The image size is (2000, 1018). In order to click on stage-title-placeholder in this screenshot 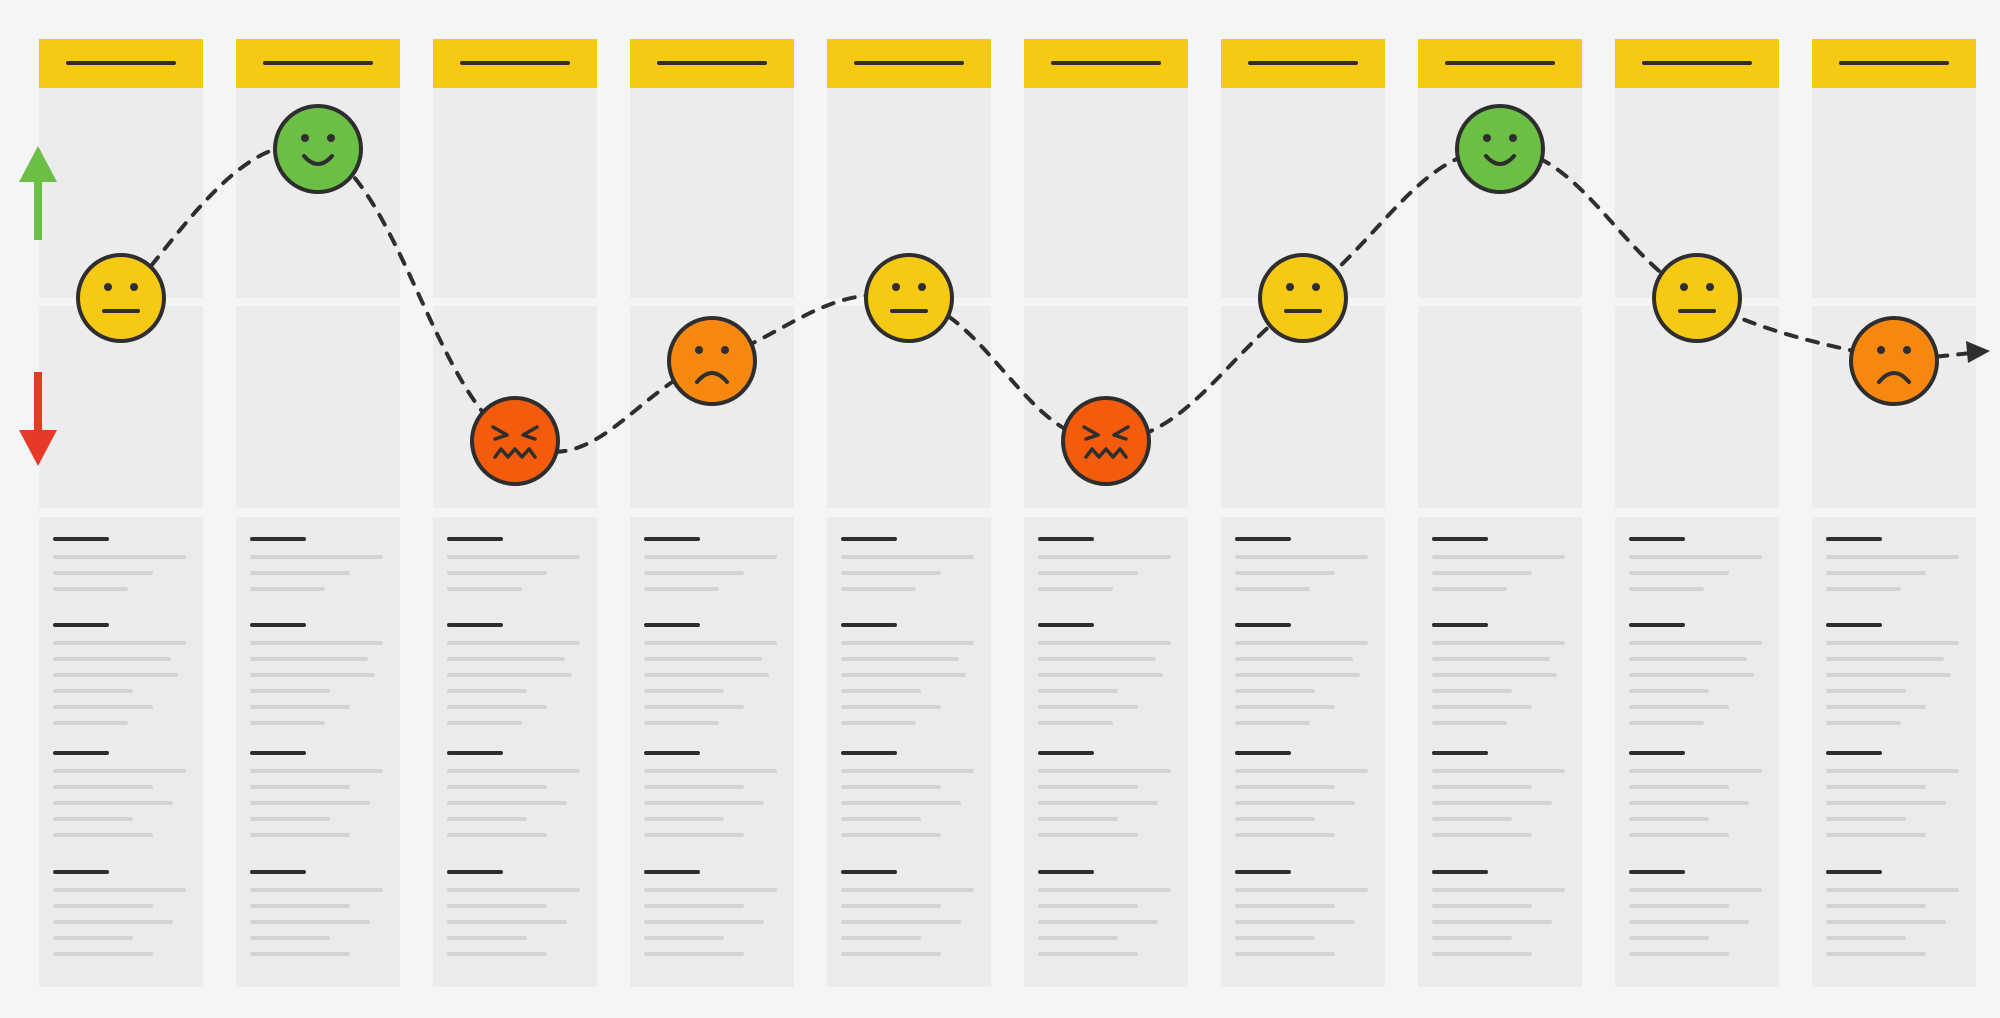, I will do `click(121, 63)`.